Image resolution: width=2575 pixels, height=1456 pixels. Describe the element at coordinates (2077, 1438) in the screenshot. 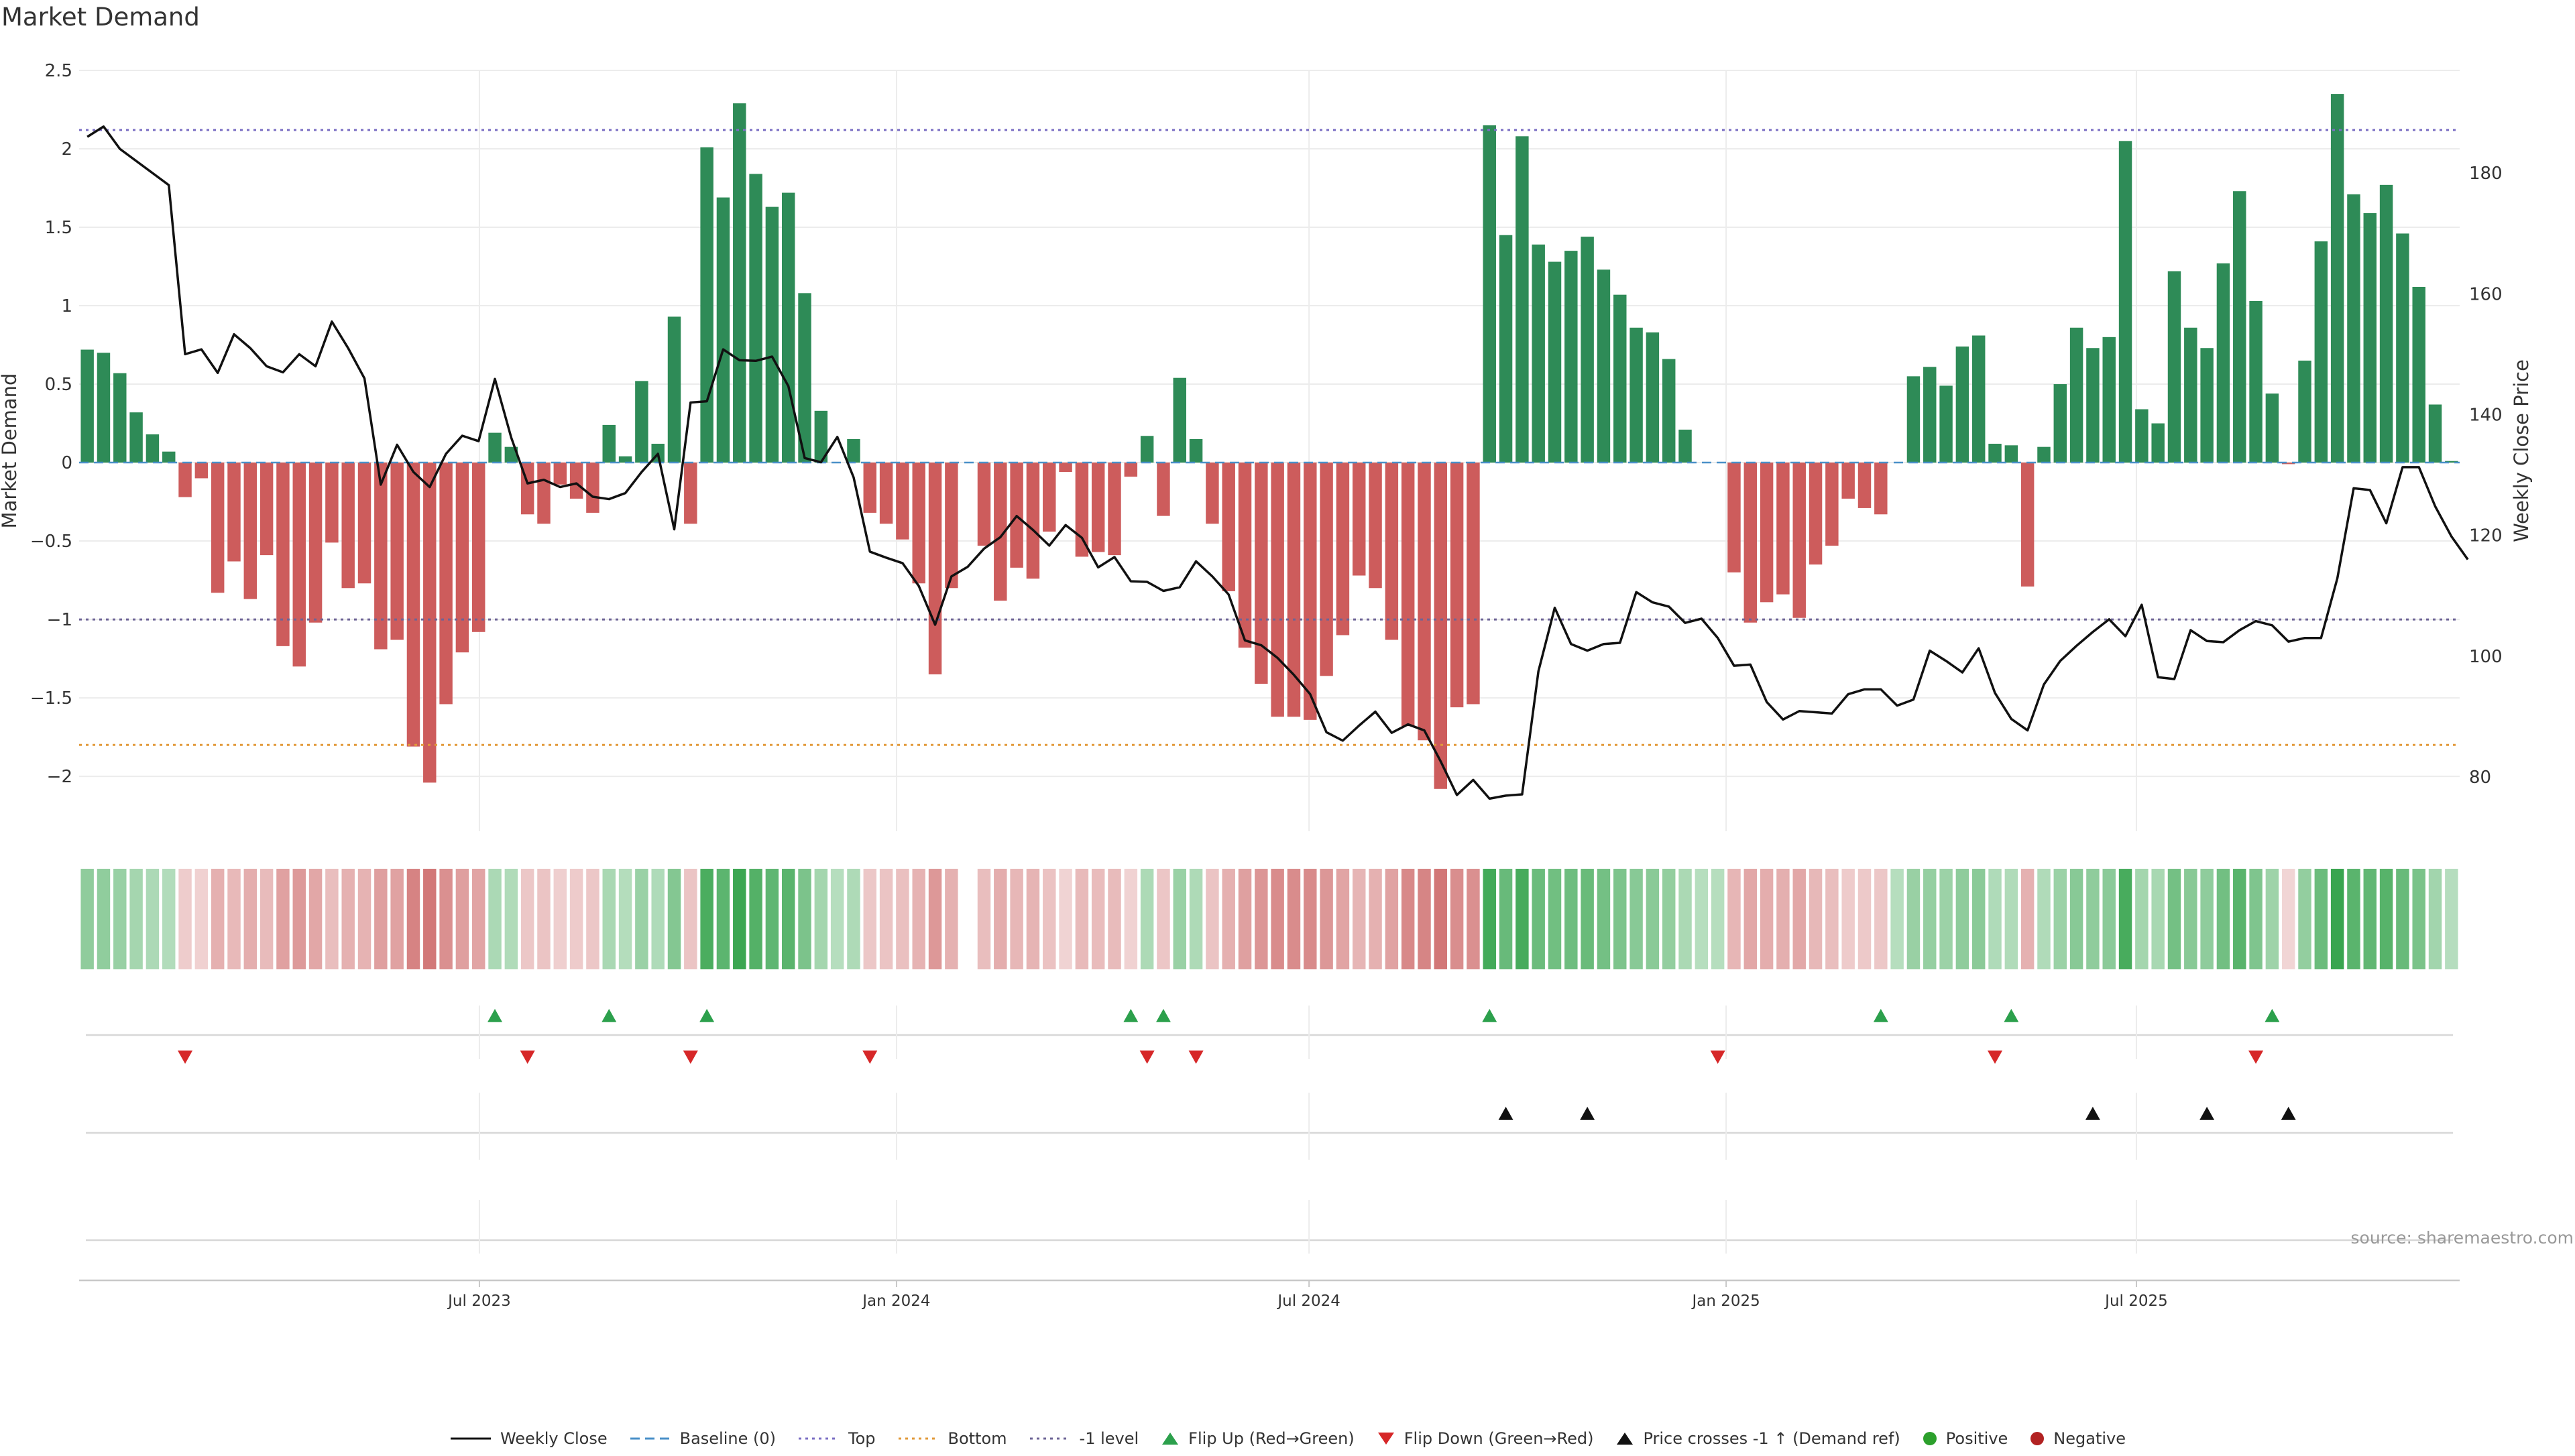

I see `legend-item-negative: Negative` at that location.